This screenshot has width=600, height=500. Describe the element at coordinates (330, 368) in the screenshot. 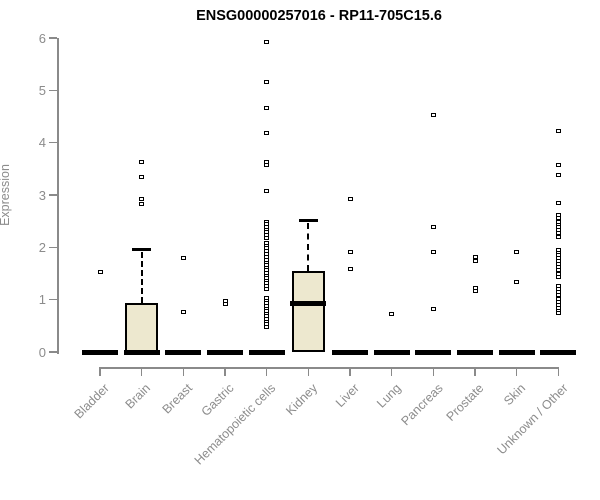

I see `x-axis-line` at that location.